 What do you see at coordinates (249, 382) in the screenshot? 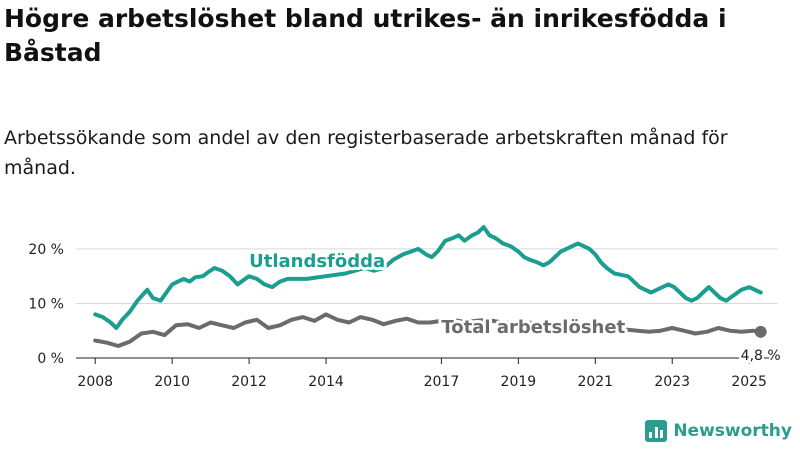
I see `x-tick-label: 2012` at bounding box center [249, 382].